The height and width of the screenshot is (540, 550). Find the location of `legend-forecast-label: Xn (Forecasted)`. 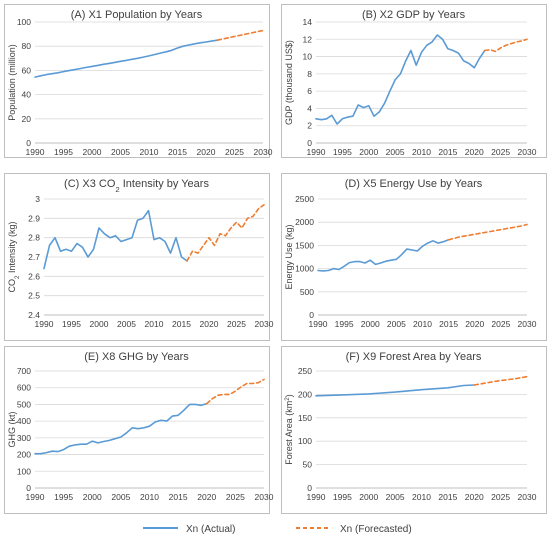

legend-forecast-label: Xn (Forecasted) is located at coordinates (376, 529).